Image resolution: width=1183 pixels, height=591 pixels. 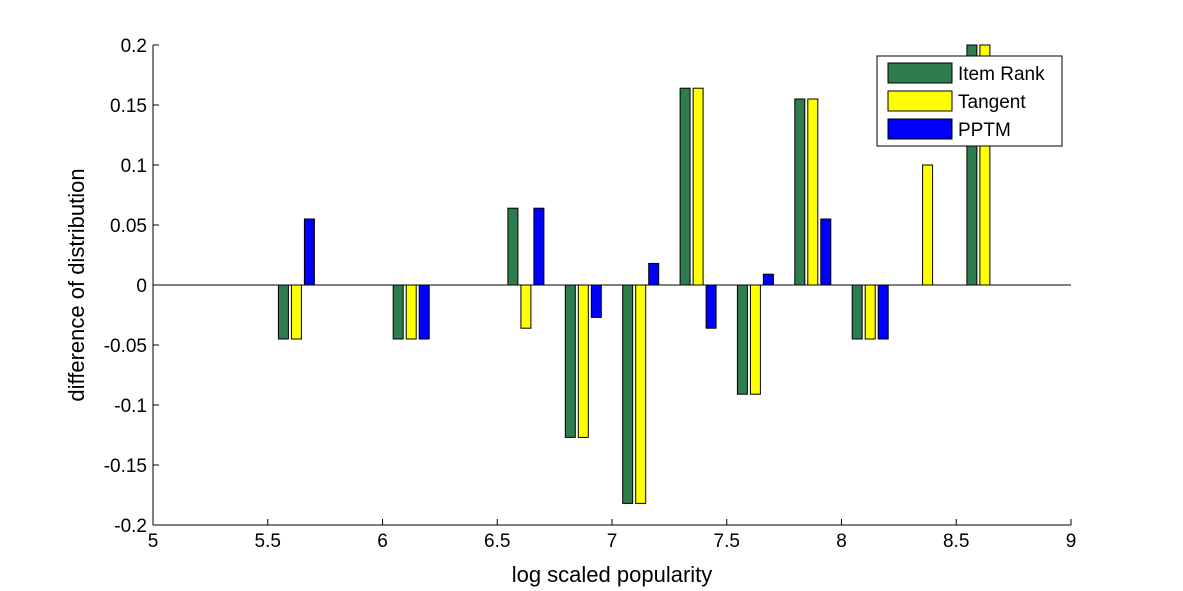 I want to click on legend-swatch-pptm, so click(x=920, y=129).